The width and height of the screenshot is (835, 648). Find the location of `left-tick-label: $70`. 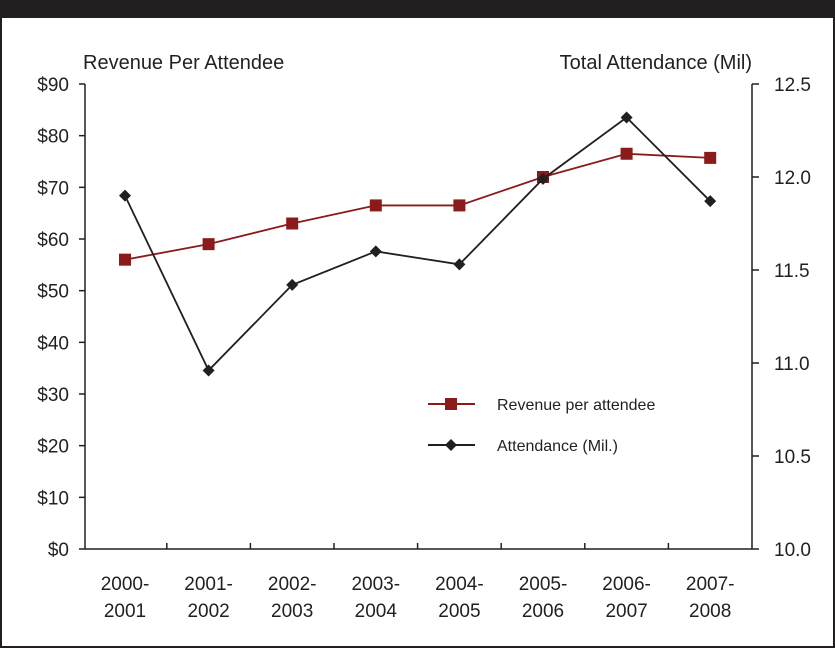

left-tick-label: $70 is located at coordinates (53, 188).